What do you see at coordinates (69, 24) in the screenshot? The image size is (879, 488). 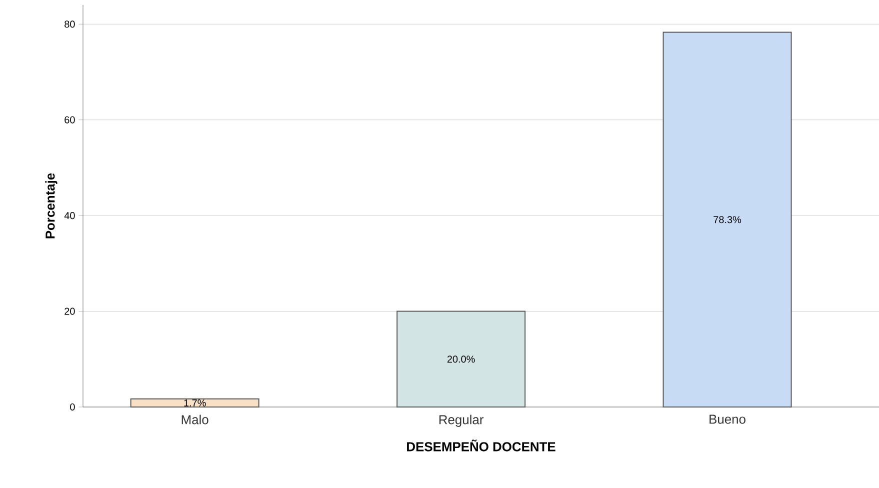 I see `y-tick-label: 80` at bounding box center [69, 24].